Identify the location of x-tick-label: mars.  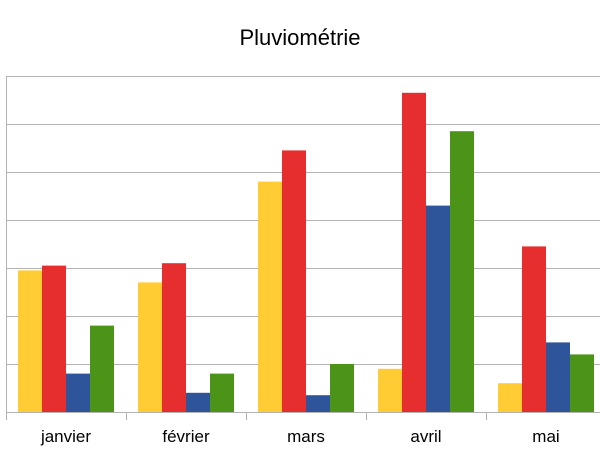
(306, 436).